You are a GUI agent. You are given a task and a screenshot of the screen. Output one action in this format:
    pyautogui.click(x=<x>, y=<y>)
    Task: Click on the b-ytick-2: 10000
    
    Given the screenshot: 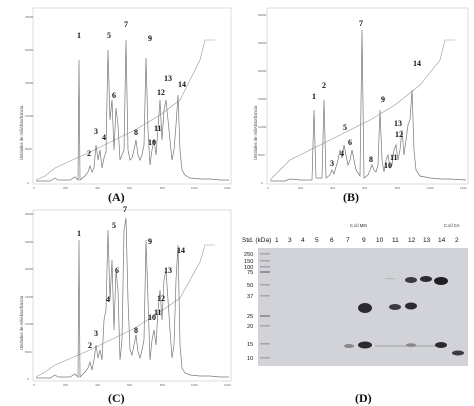 What is the action you would take?
    pyautogui.click(x=262, y=127)
    